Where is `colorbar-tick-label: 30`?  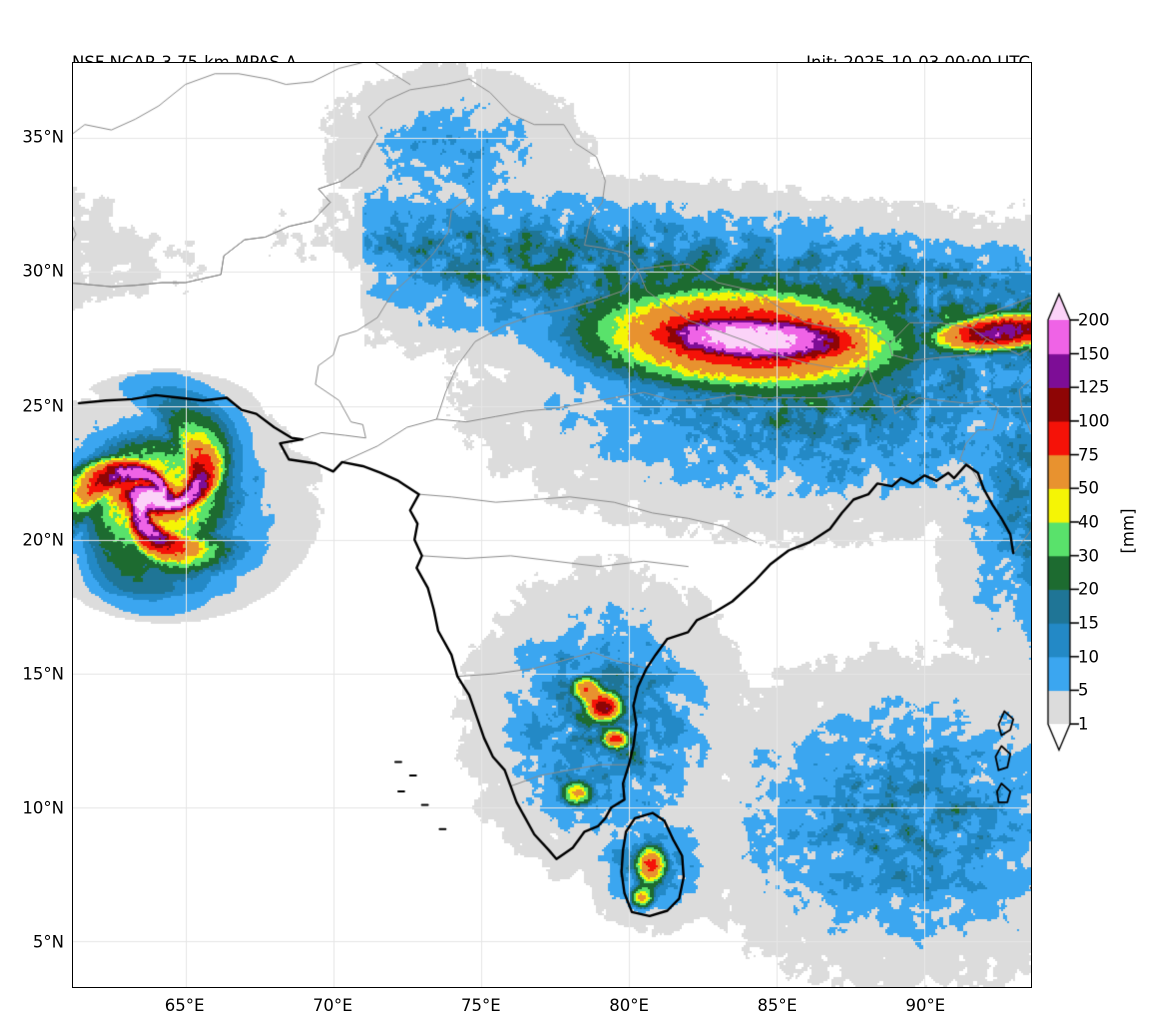
colorbar-tick-label: 30 is located at coordinates (1088, 556).